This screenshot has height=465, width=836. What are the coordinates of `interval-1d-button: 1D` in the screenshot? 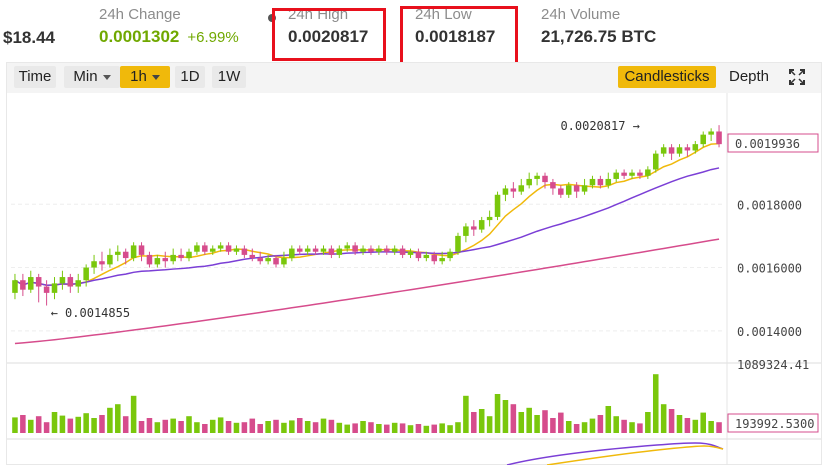 It's located at (190, 77).